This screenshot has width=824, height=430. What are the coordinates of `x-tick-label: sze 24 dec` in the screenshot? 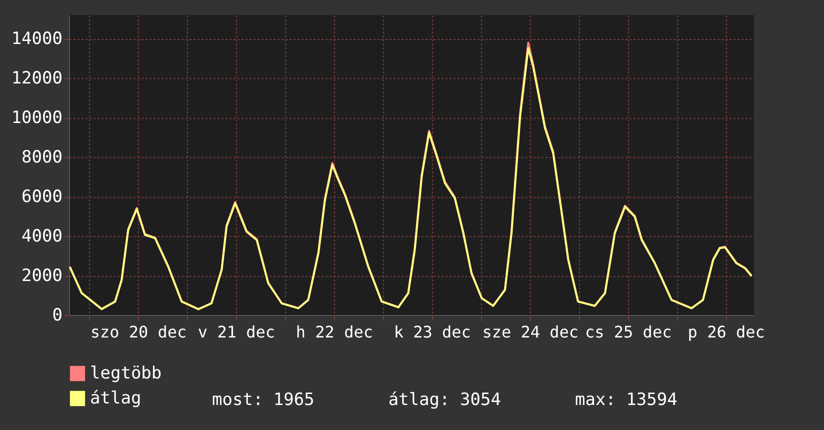 It's located at (530, 332).